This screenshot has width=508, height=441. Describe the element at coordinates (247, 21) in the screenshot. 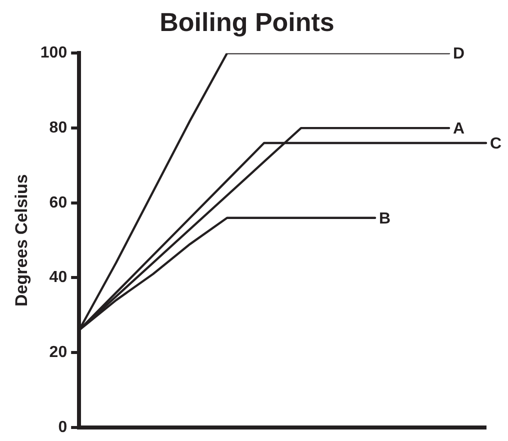

I see `chart-title: Boiling Points` at that location.